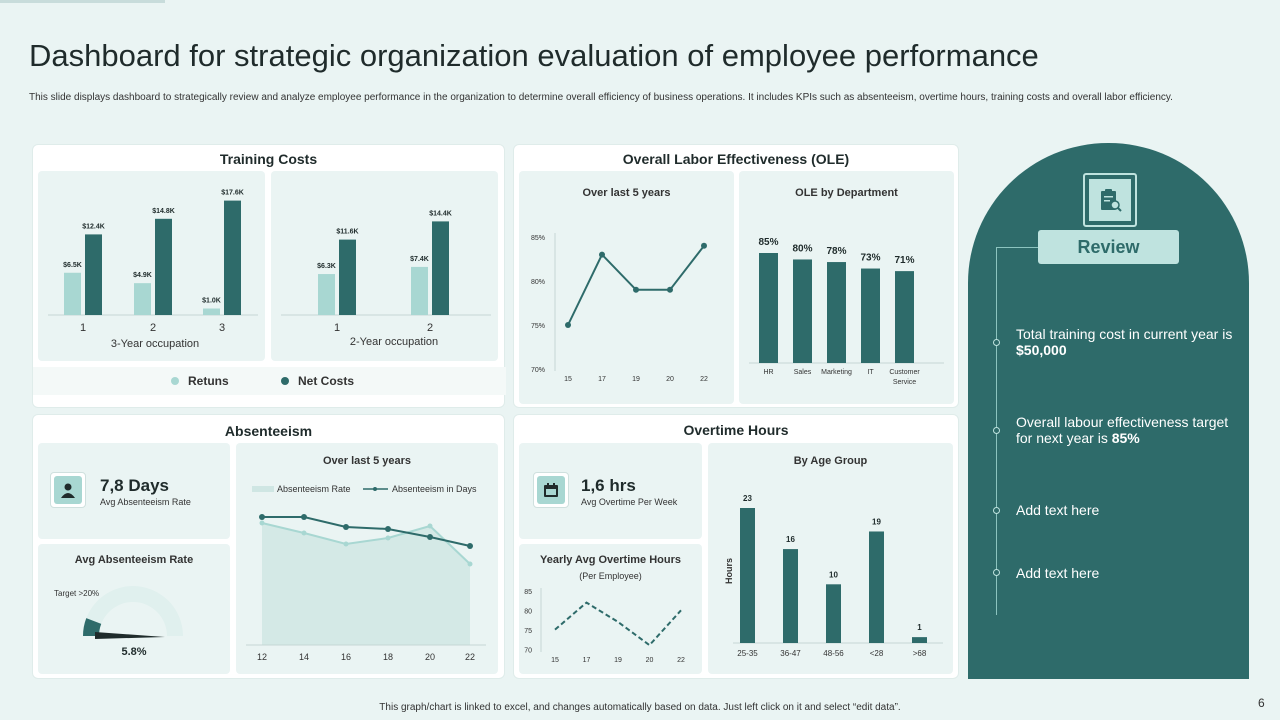 This screenshot has width=1280, height=720. What do you see at coordinates (729, 571) in the screenshot?
I see `age-y-axis-label: Hours` at bounding box center [729, 571].